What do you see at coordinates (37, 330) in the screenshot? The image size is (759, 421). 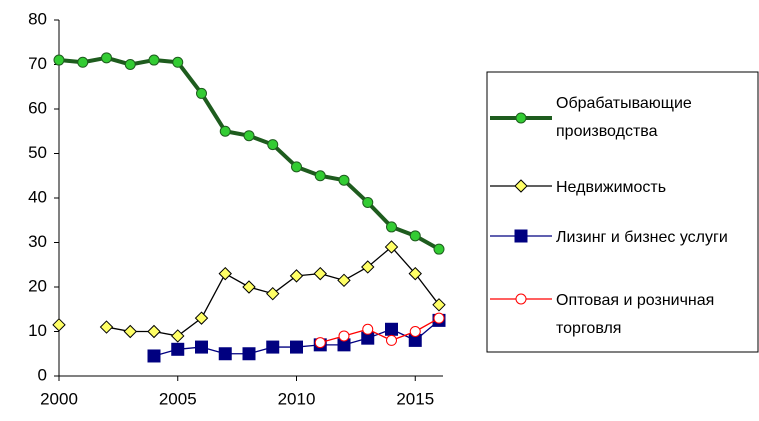 I see `y-tick-label: 10` at bounding box center [37, 330].